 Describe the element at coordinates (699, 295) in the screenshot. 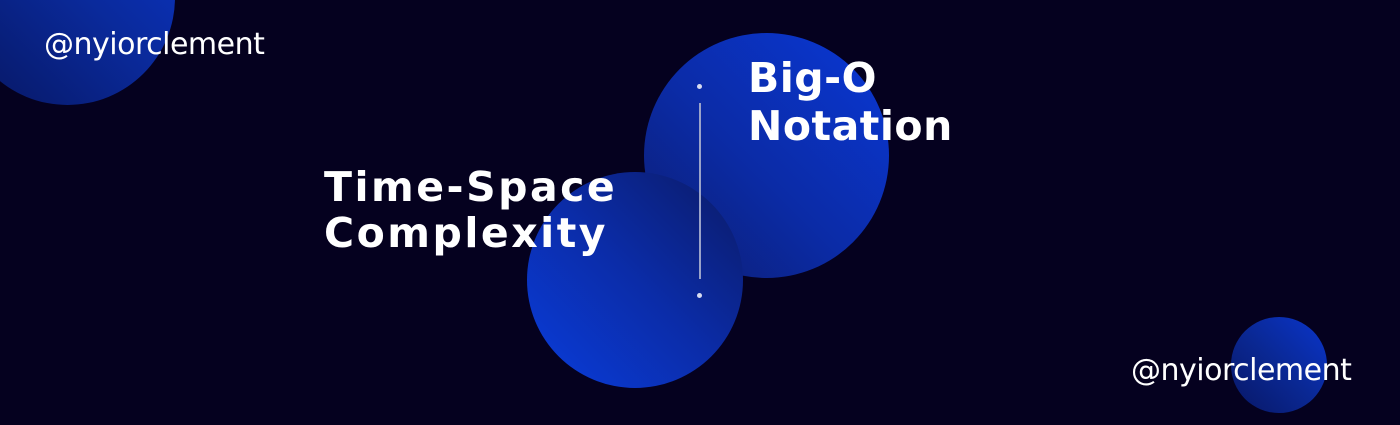

I see `divider-dot-bottom` at that location.